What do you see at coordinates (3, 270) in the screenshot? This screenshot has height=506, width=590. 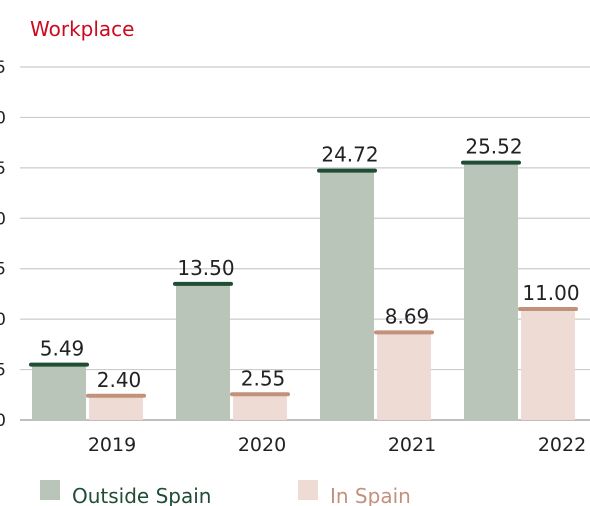 I see `y-tick-label: 15` at bounding box center [3, 270].